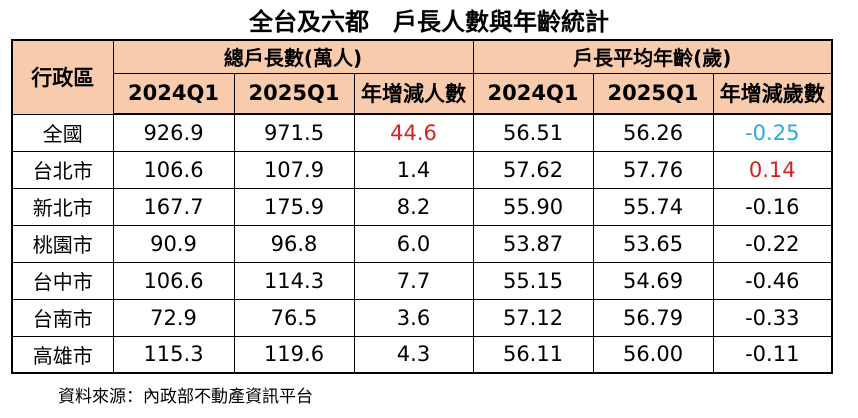  What do you see at coordinates (173, 243) in the screenshot?
I see `value-cell: 90.9` at bounding box center [173, 243].